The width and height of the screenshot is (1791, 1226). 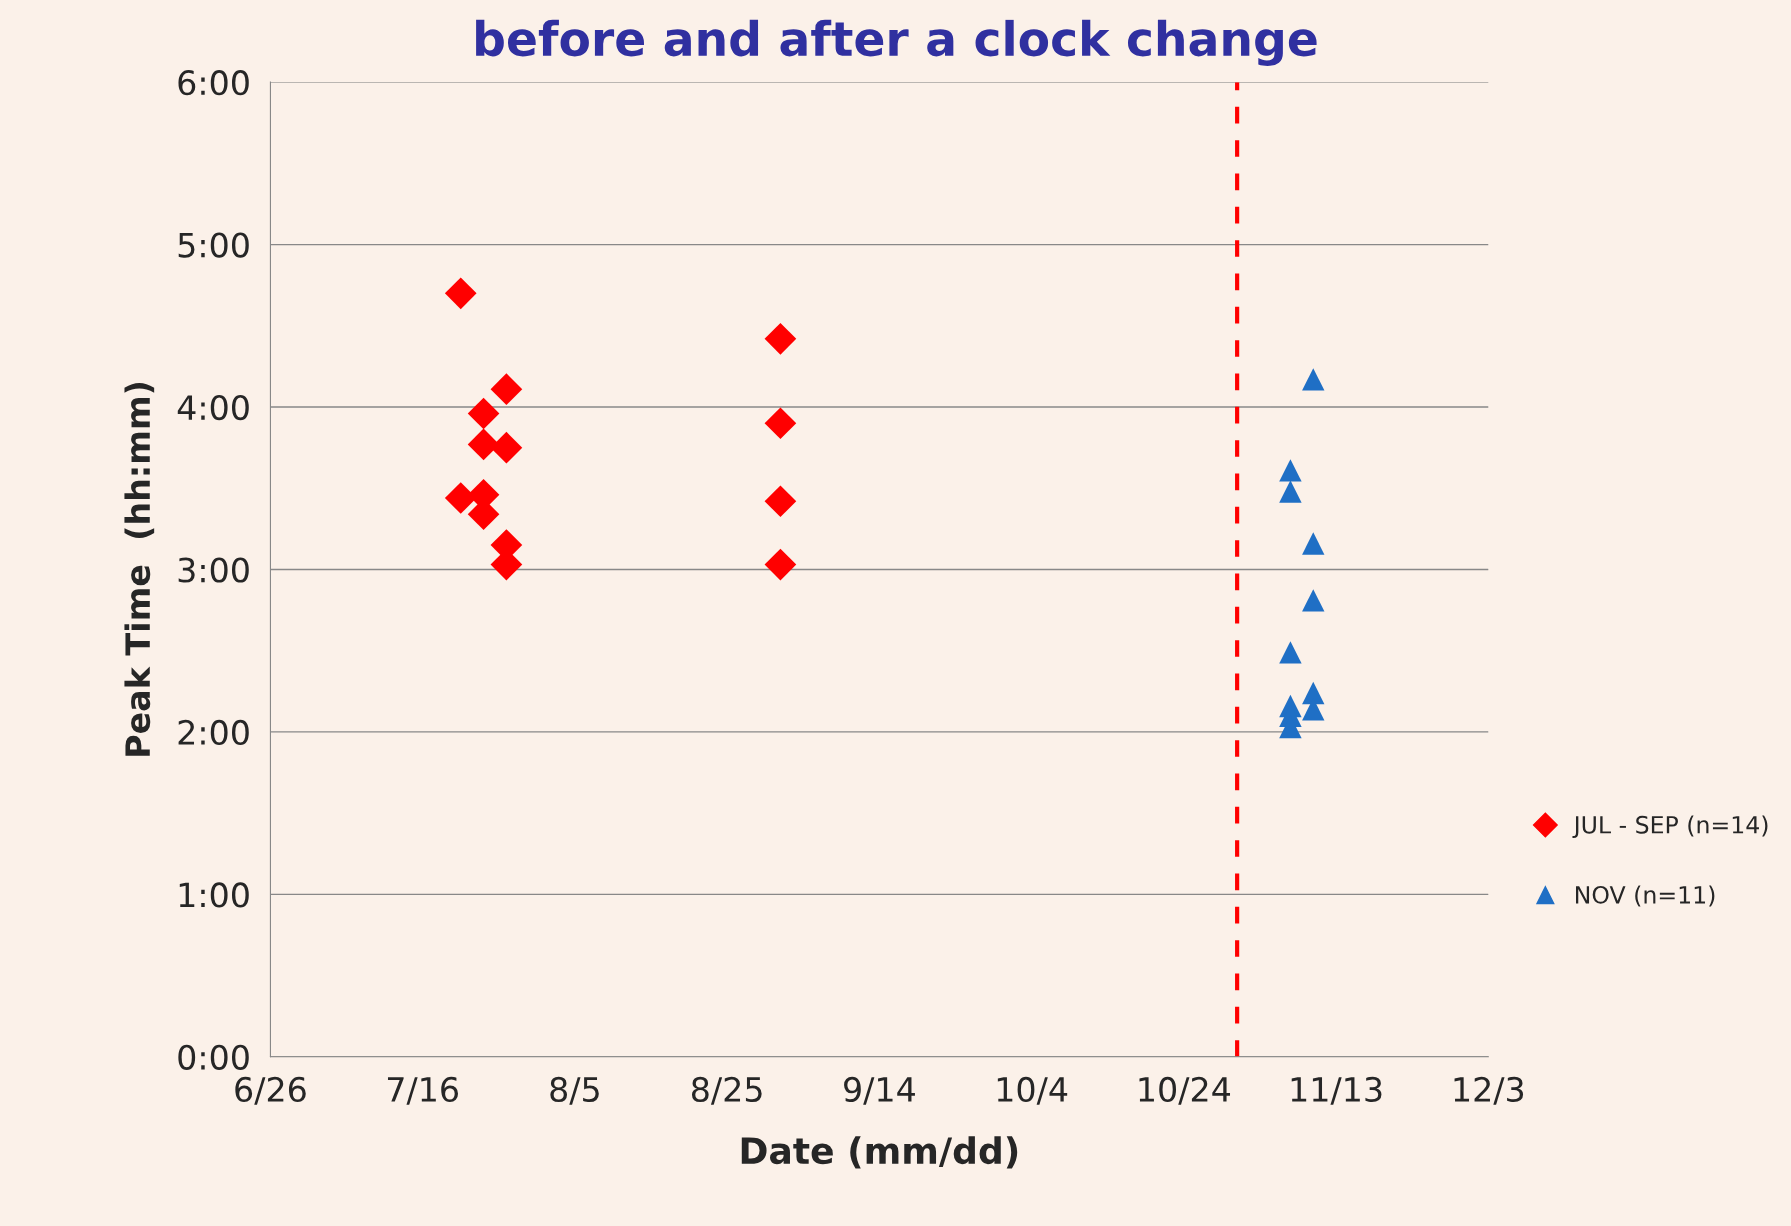 I want to click on x-tick-label: 12/3, so click(x=1489, y=1090).